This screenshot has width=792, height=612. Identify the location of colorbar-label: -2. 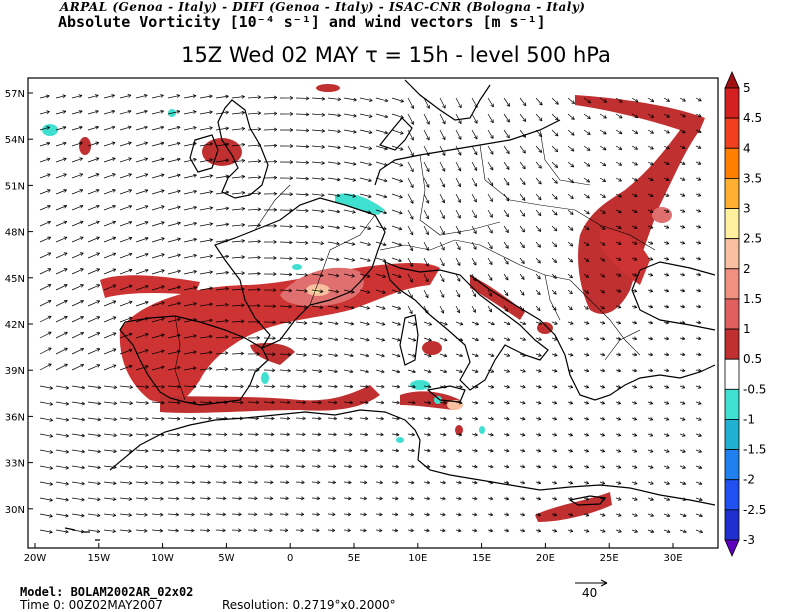
(749, 480).